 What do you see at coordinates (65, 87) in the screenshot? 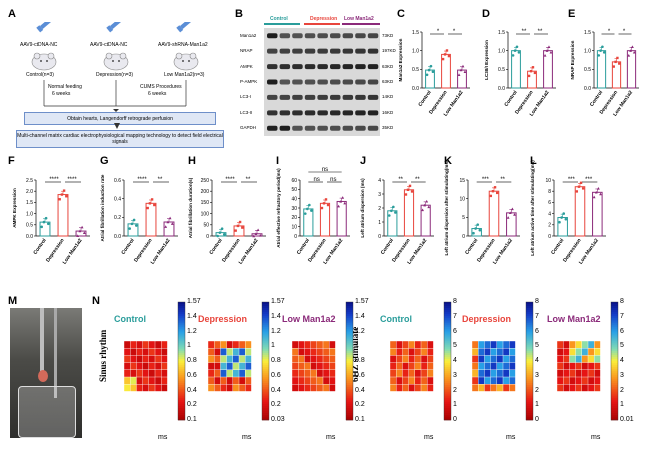
I see `step-normal-feeding: Normal feeding` at bounding box center [65, 87].